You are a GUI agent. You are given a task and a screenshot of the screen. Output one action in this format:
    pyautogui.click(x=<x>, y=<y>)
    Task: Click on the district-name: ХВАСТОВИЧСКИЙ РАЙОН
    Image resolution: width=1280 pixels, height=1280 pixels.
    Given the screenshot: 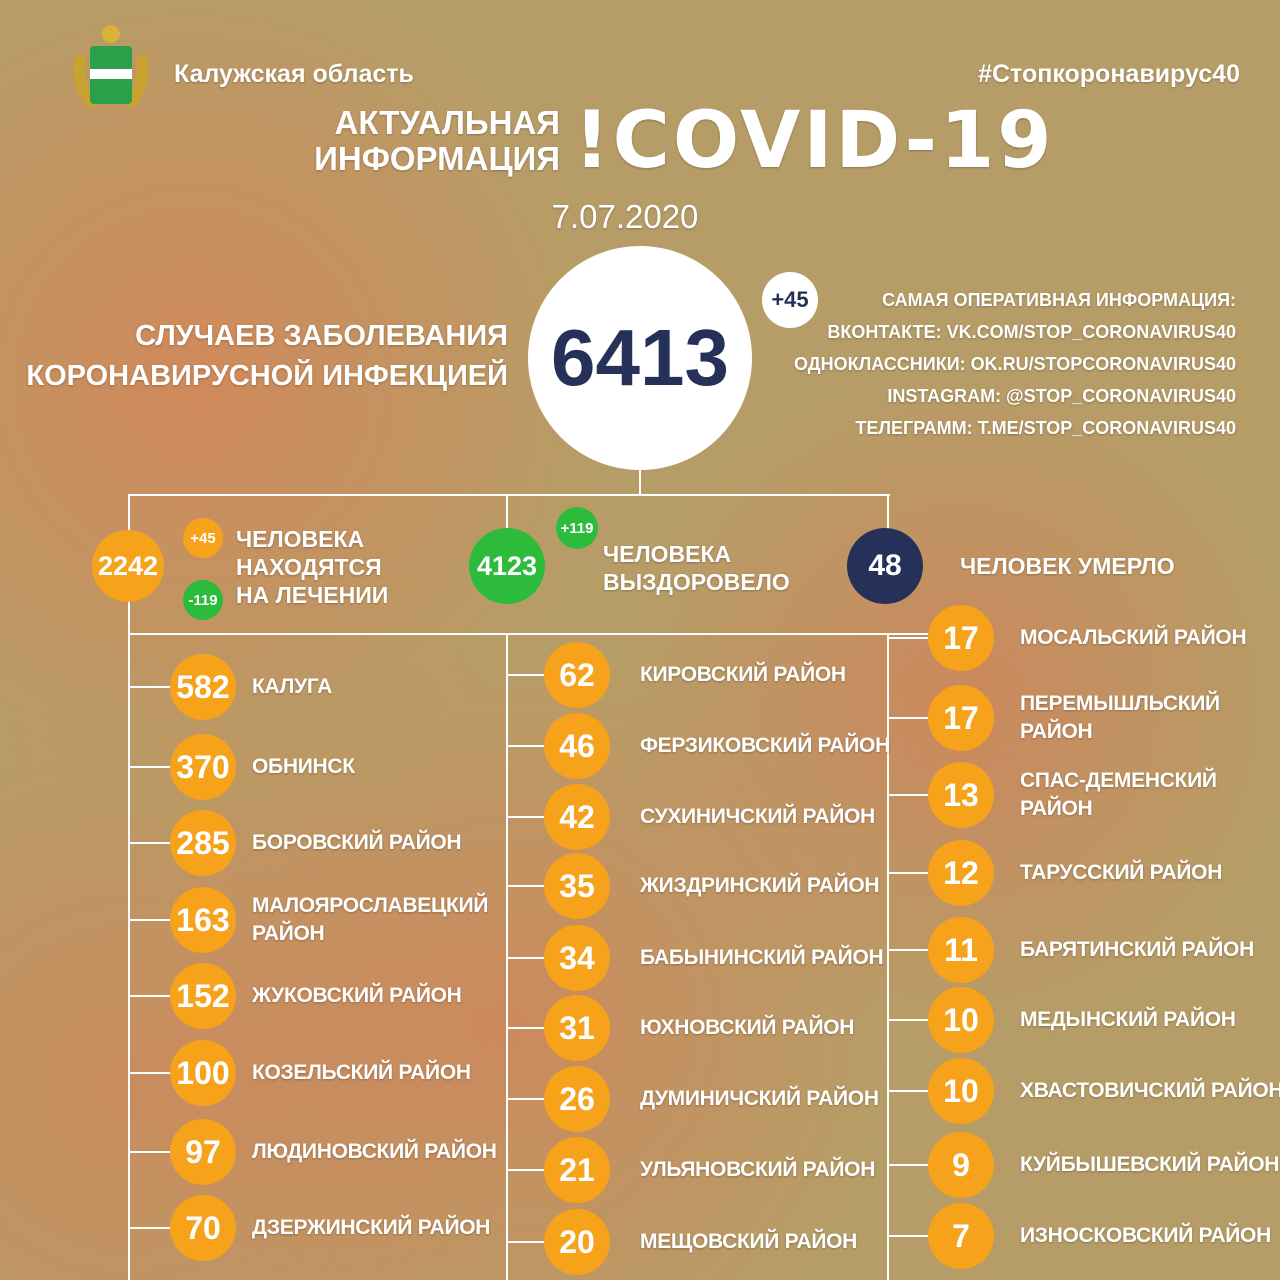 What is the action you would take?
    pyautogui.click(x=1150, y=1090)
    